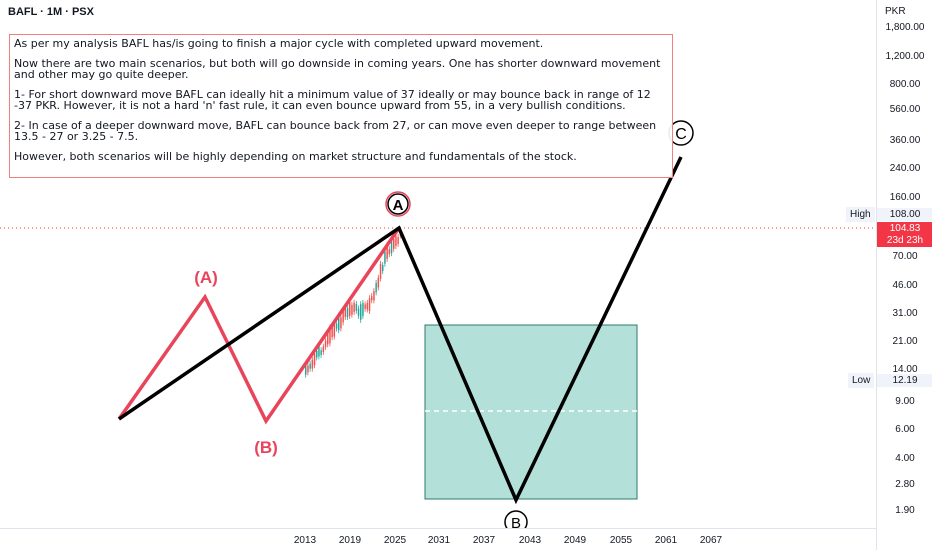 This screenshot has width=932, height=551. Describe the element at coordinates (860, 214) in the screenshot. I see `high-label: High` at that location.